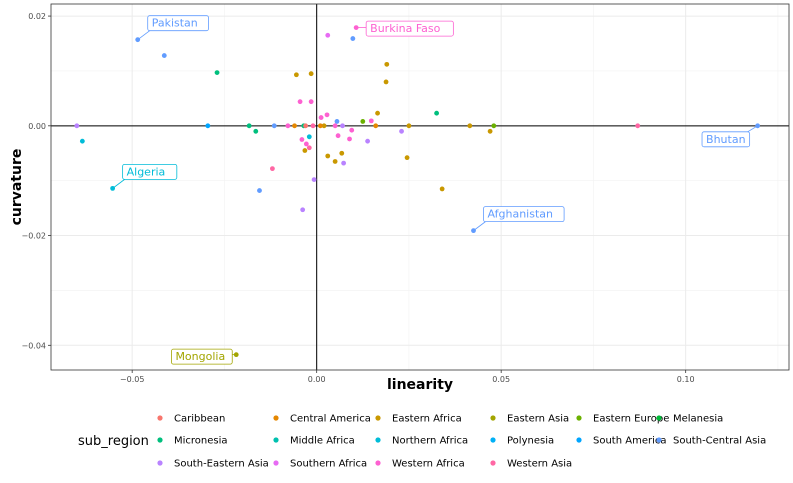 The width and height of the screenshot is (793, 483). What do you see at coordinates (199, 419) in the screenshot?
I see `legend-entry: Caribbean` at bounding box center [199, 419].